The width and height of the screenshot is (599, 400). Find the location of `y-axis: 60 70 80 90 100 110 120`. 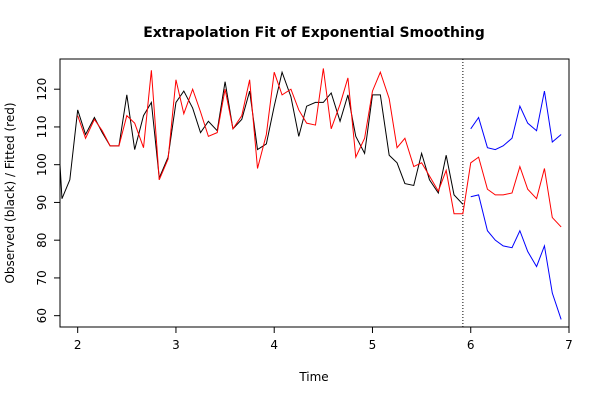

y-axis: 60 70 80 90 100 110 120 is located at coordinates (47, 200).